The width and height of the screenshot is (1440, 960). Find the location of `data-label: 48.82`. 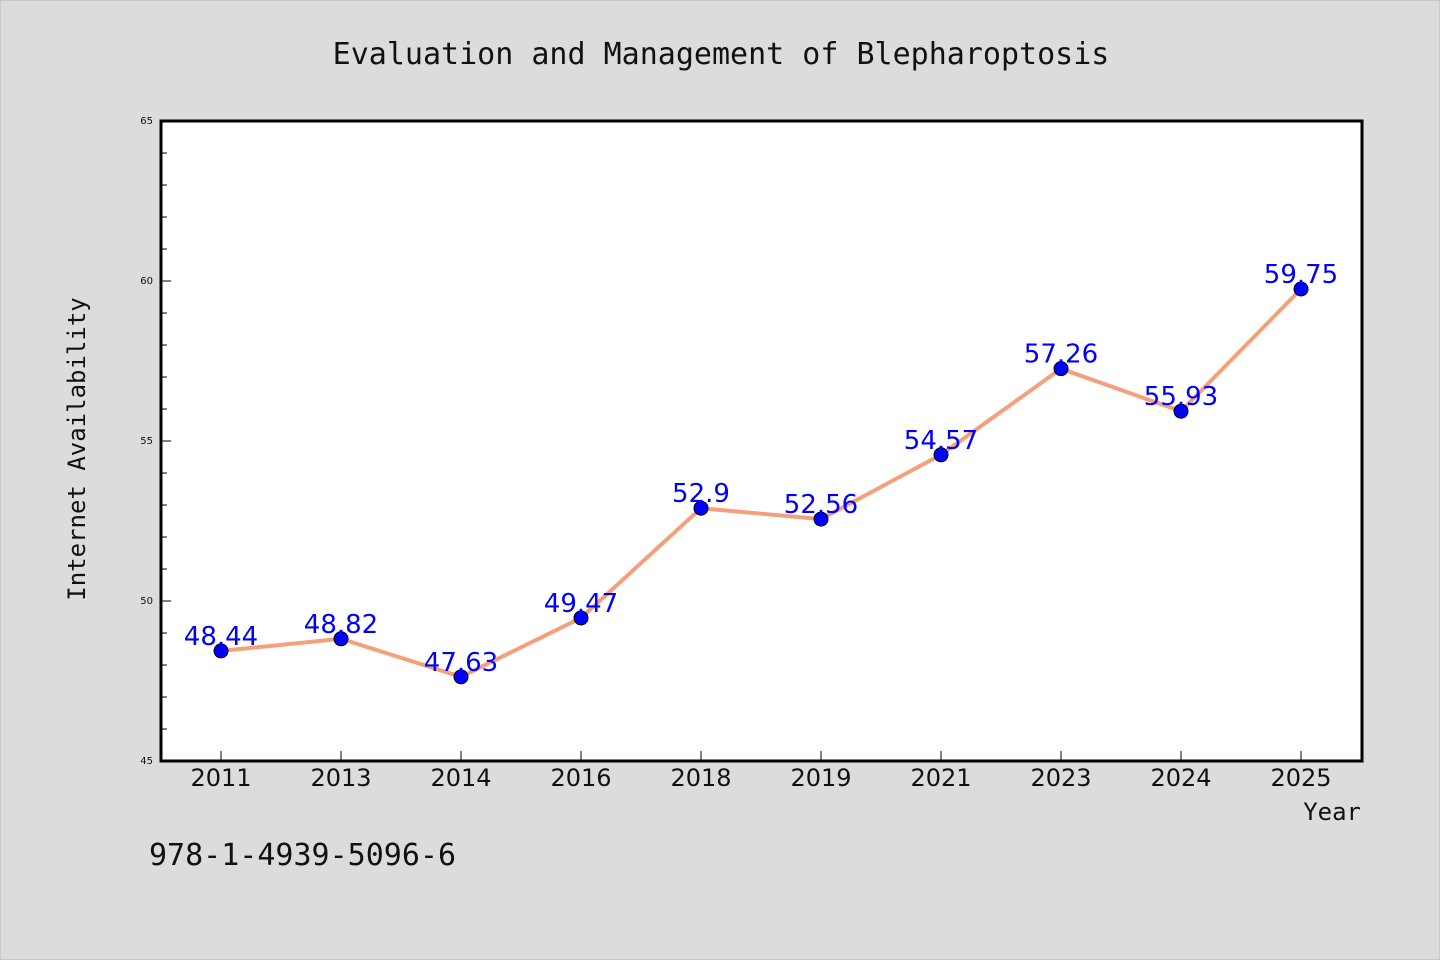

data-label: 48.82 is located at coordinates (341, 625).